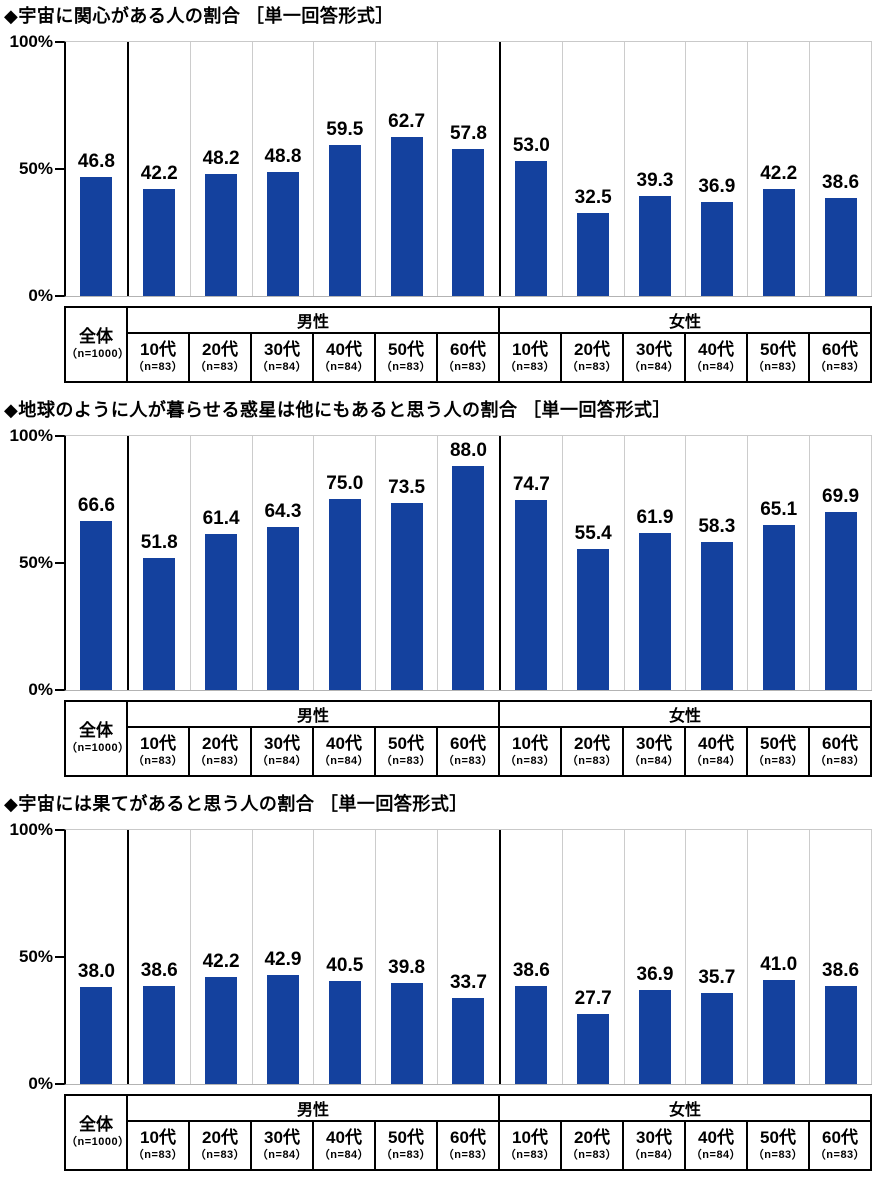 The width and height of the screenshot is (880, 1188). I want to click on bar-value-label: 35.7, so click(717, 977).